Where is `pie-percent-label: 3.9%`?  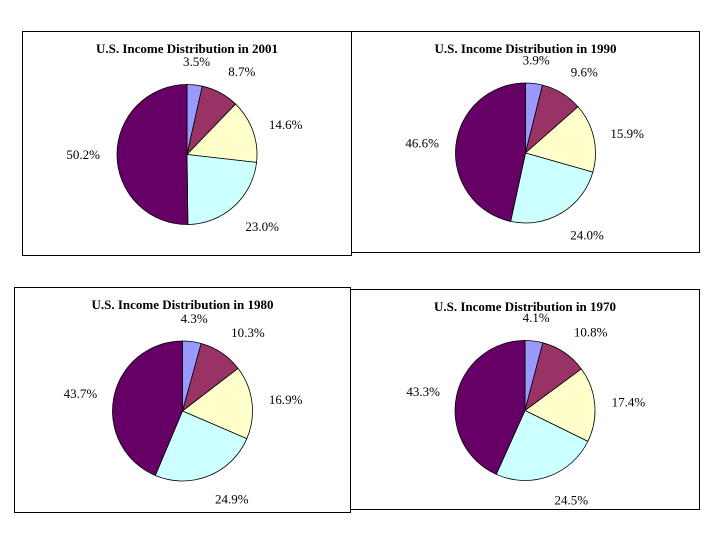
pie-percent-label: 3.9% is located at coordinates (536, 60).